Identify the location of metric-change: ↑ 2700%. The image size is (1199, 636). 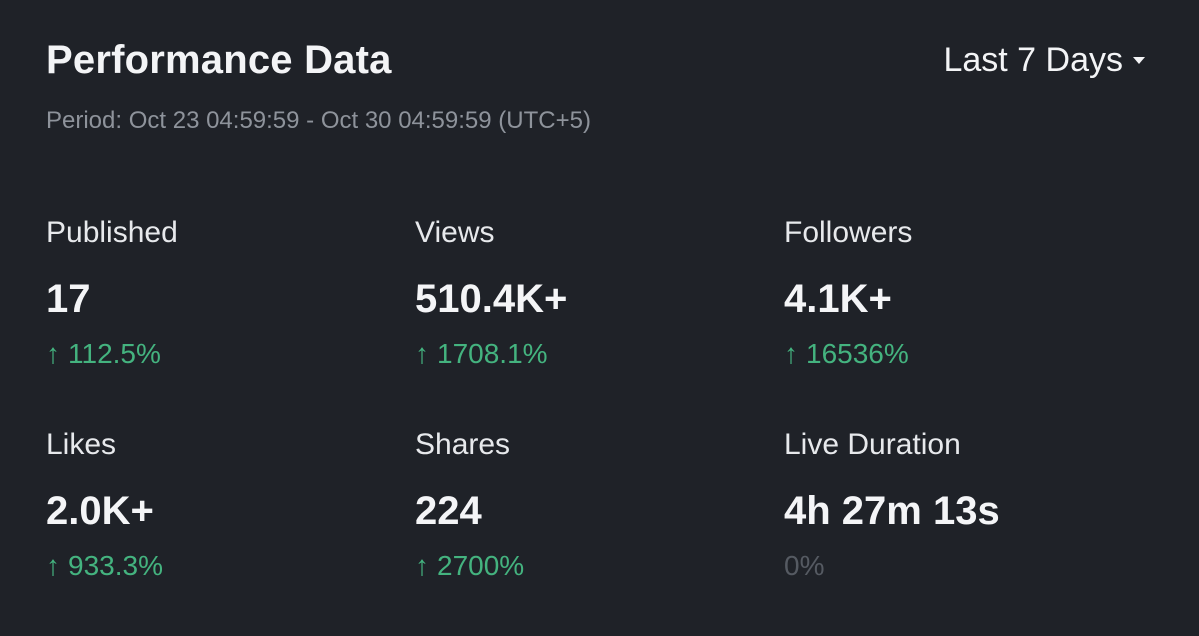
(585, 566).